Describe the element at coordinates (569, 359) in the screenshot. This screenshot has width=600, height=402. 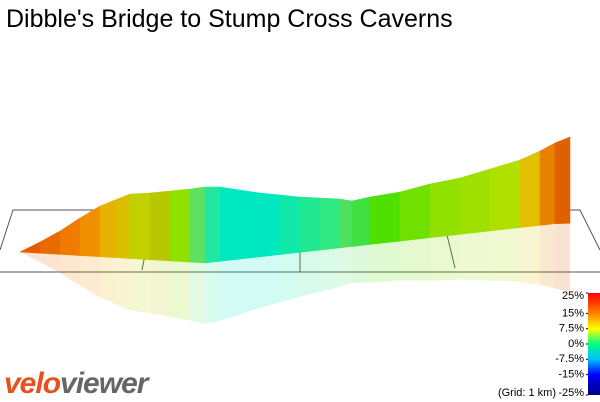
I see `colorbar-tick-label: -7.5%` at that location.